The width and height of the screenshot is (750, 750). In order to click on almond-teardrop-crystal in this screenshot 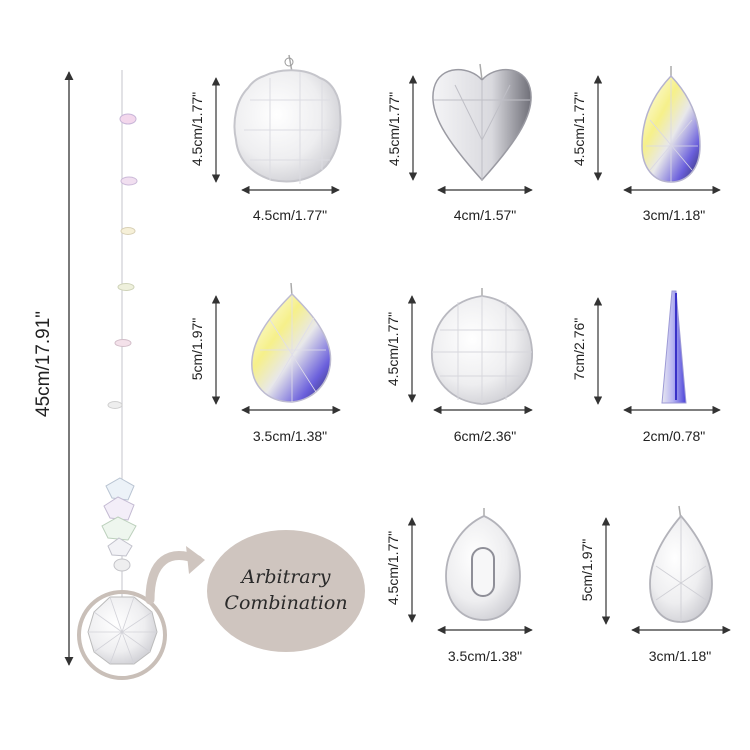, I will do `click(681, 564)`.